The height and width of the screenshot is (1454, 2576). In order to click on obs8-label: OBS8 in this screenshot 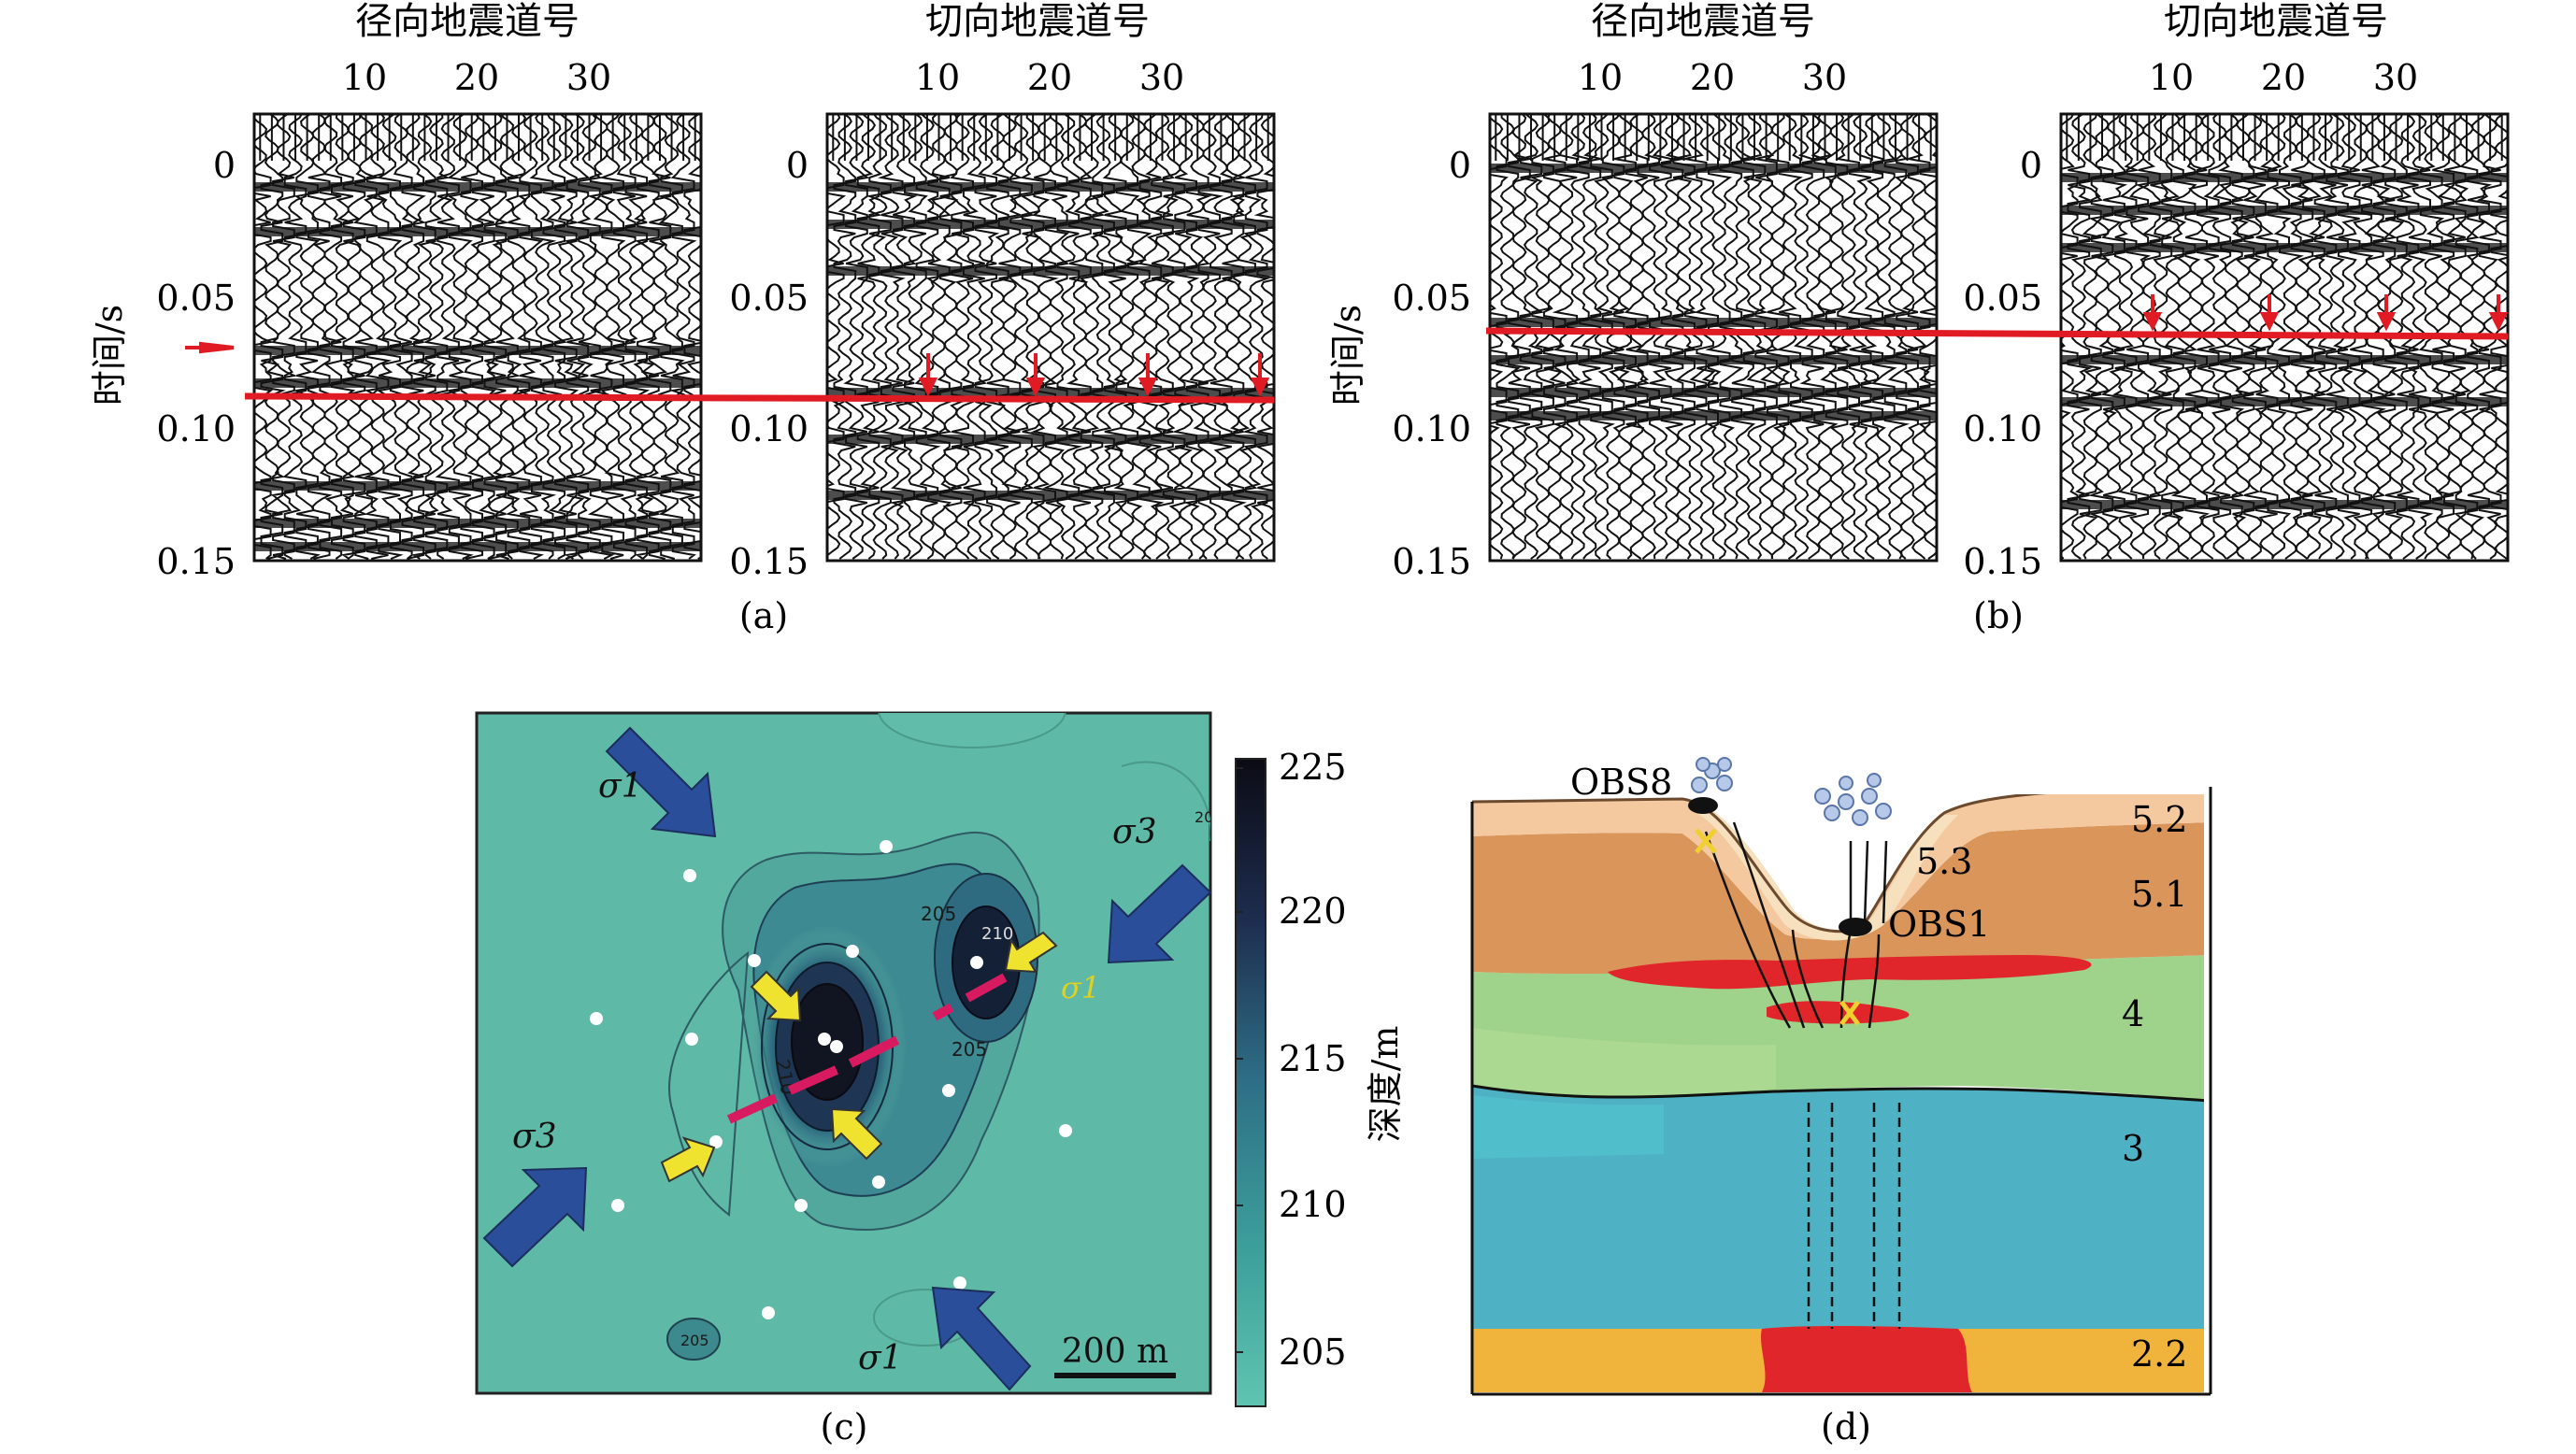, I will do `click(1621, 782)`.